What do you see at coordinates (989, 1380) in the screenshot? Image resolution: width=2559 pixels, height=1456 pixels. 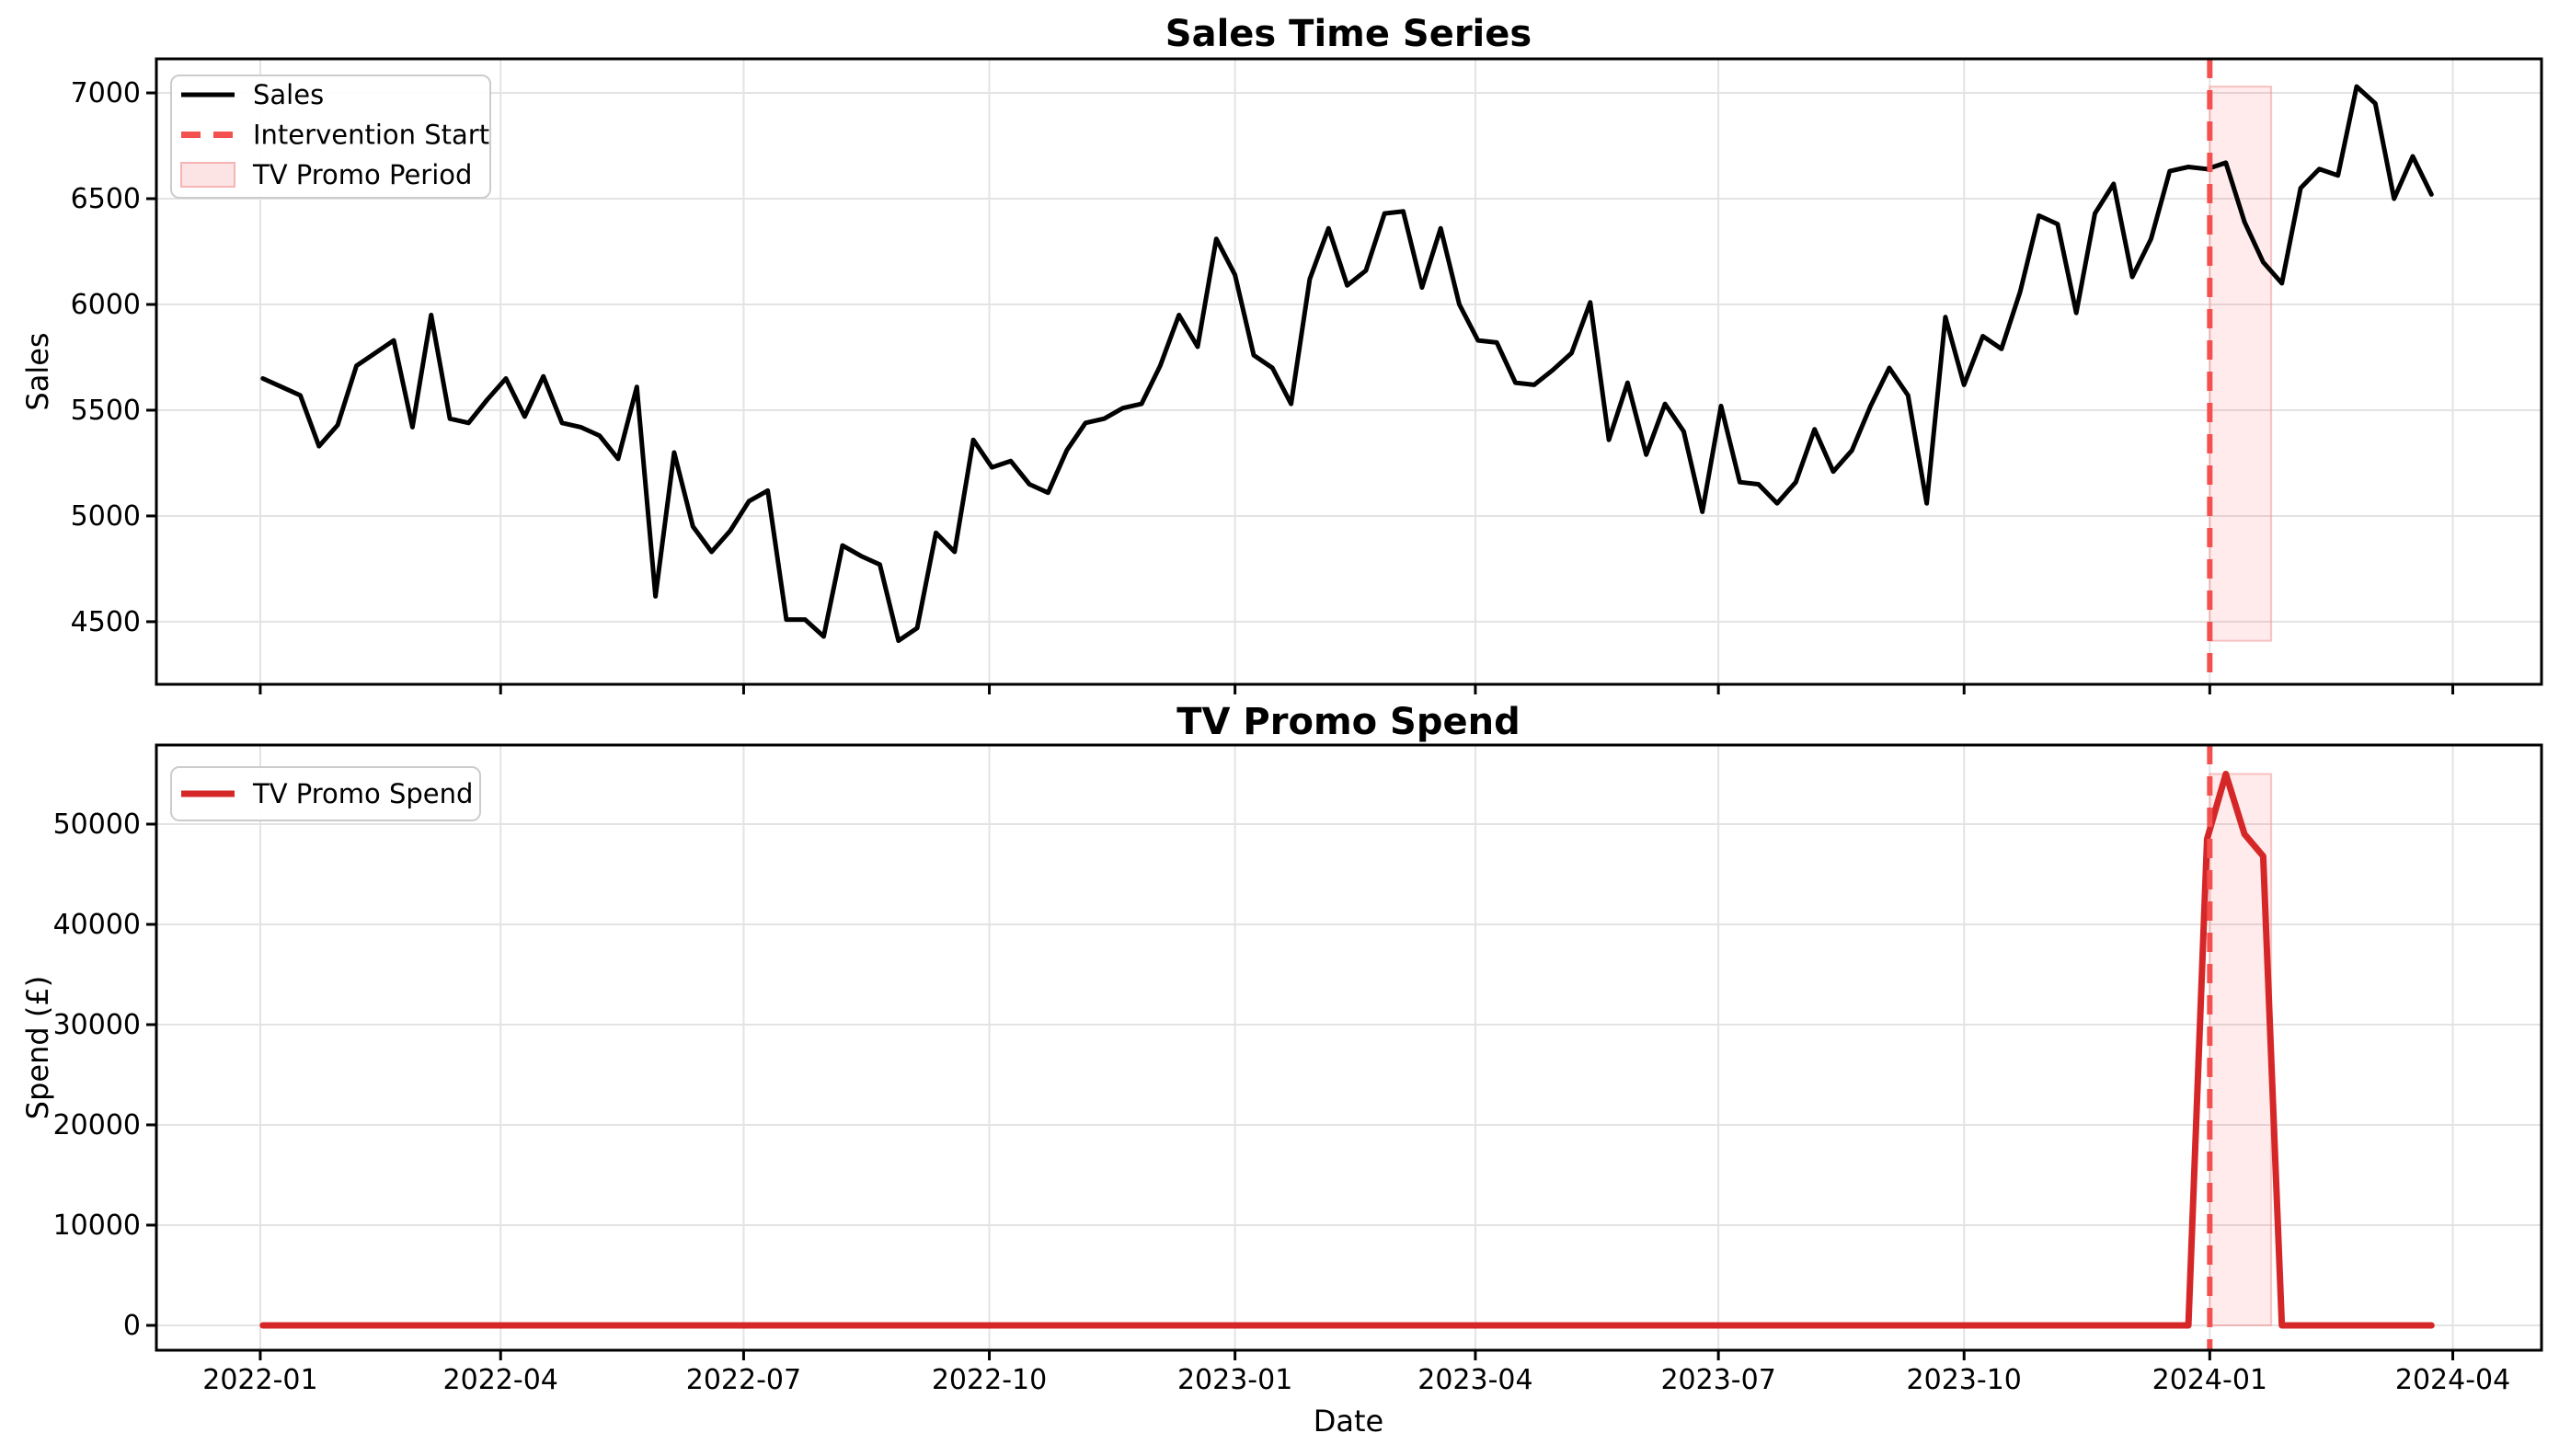 I see `x-tick-label: 2022-10` at bounding box center [989, 1380].